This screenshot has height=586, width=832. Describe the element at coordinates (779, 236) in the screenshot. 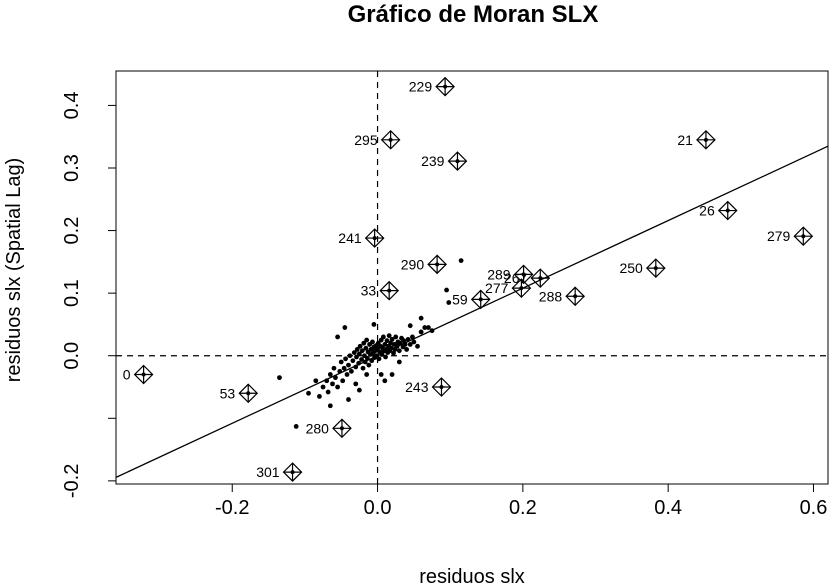

I see `influential-label: 279` at that location.